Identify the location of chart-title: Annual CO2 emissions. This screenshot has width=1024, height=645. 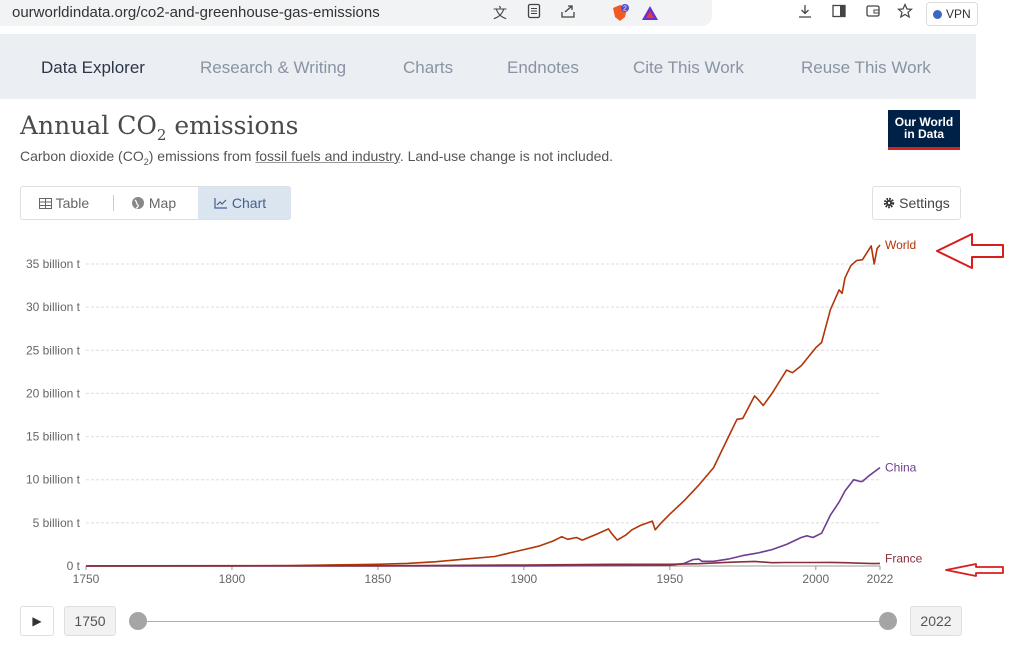
(159, 127).